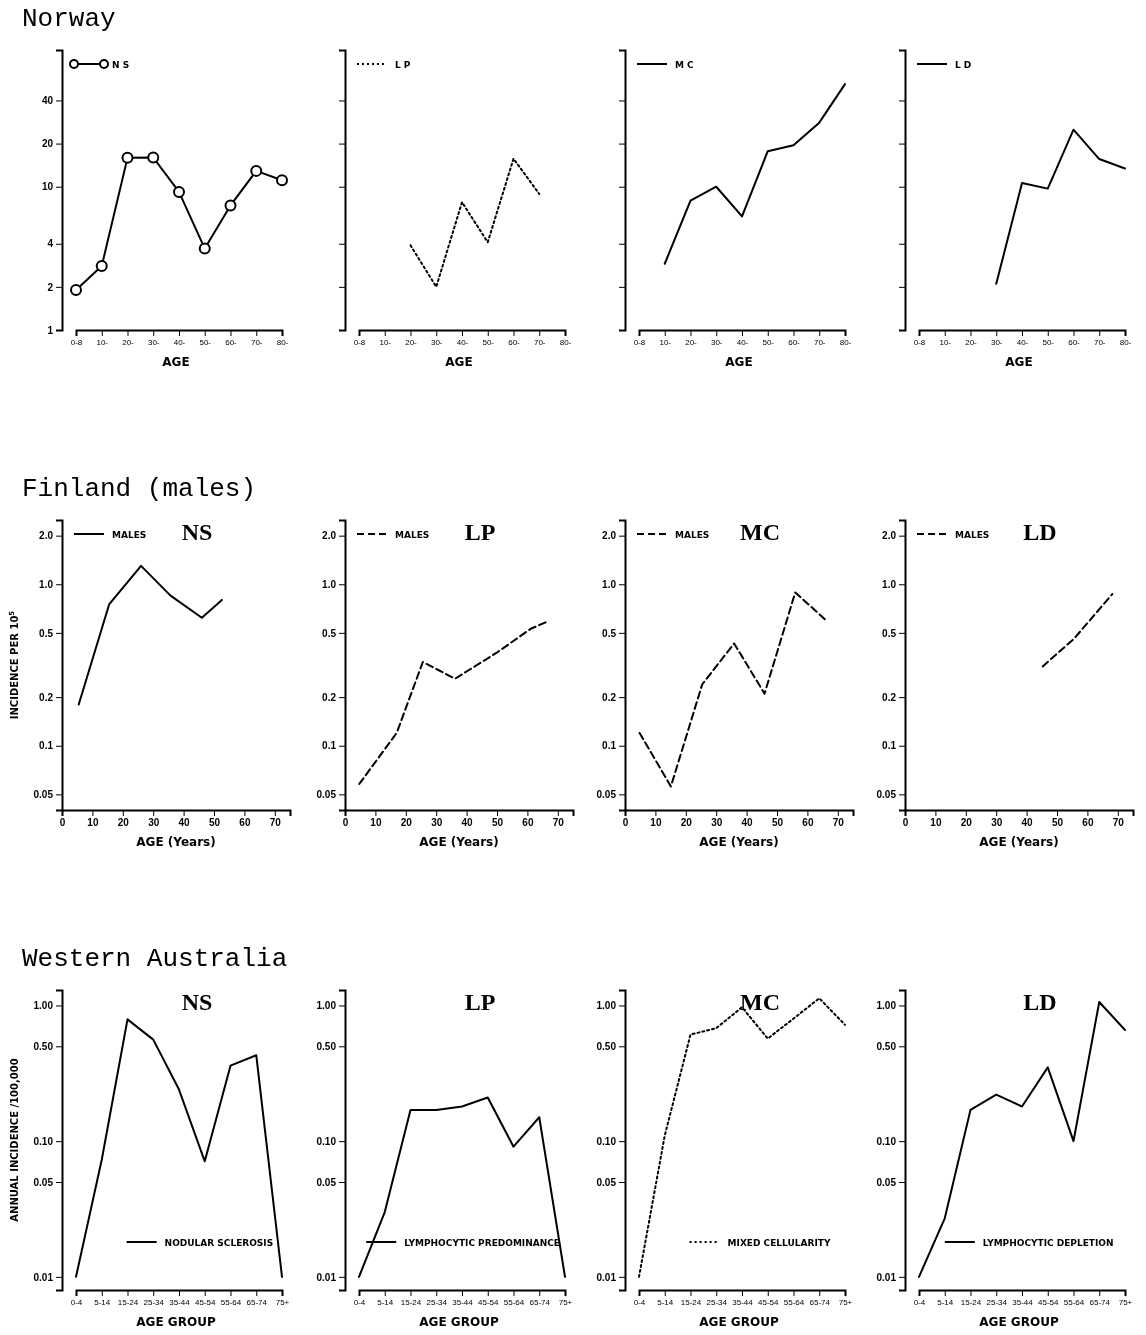 This screenshot has width=1146, height=1335. What do you see at coordinates (1048, 1243) in the screenshot?
I see `legend-label: LYMPHOCYTIC DEPLETION` at bounding box center [1048, 1243].